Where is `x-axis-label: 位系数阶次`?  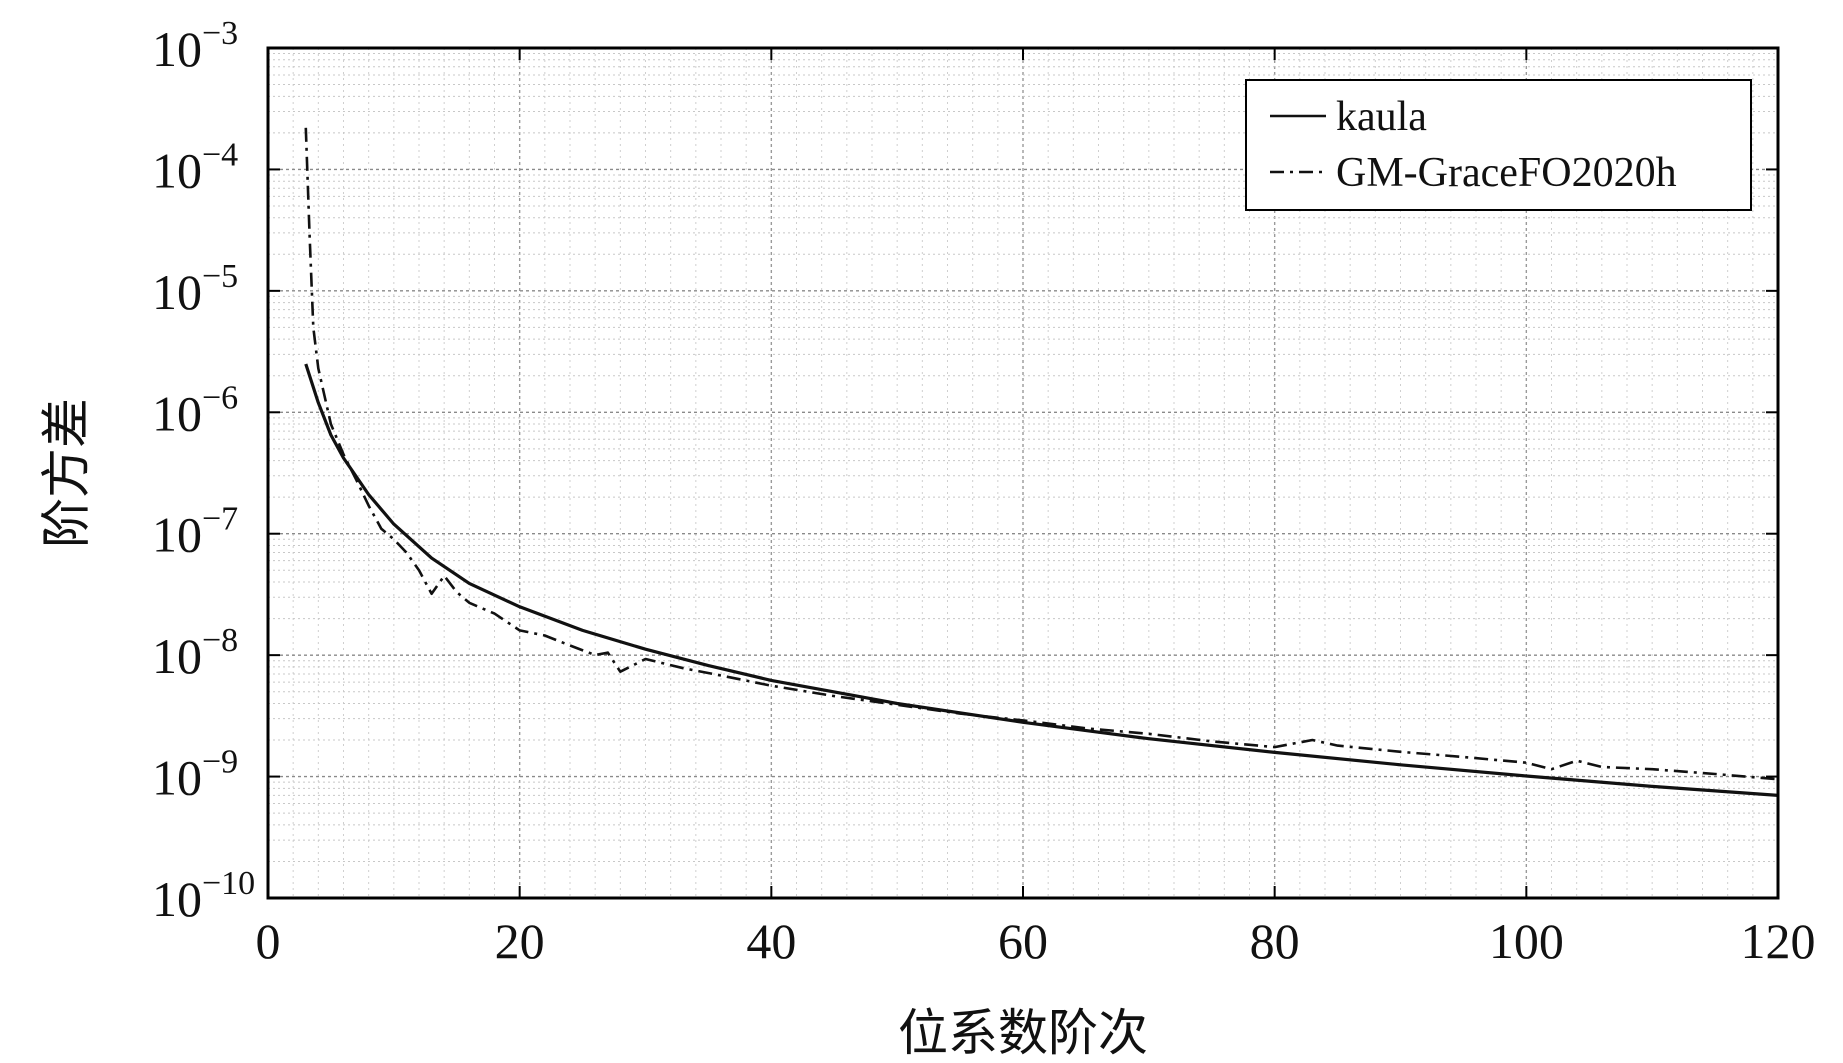
x-axis-label: 位系数阶次 is located at coordinates (1023, 1033).